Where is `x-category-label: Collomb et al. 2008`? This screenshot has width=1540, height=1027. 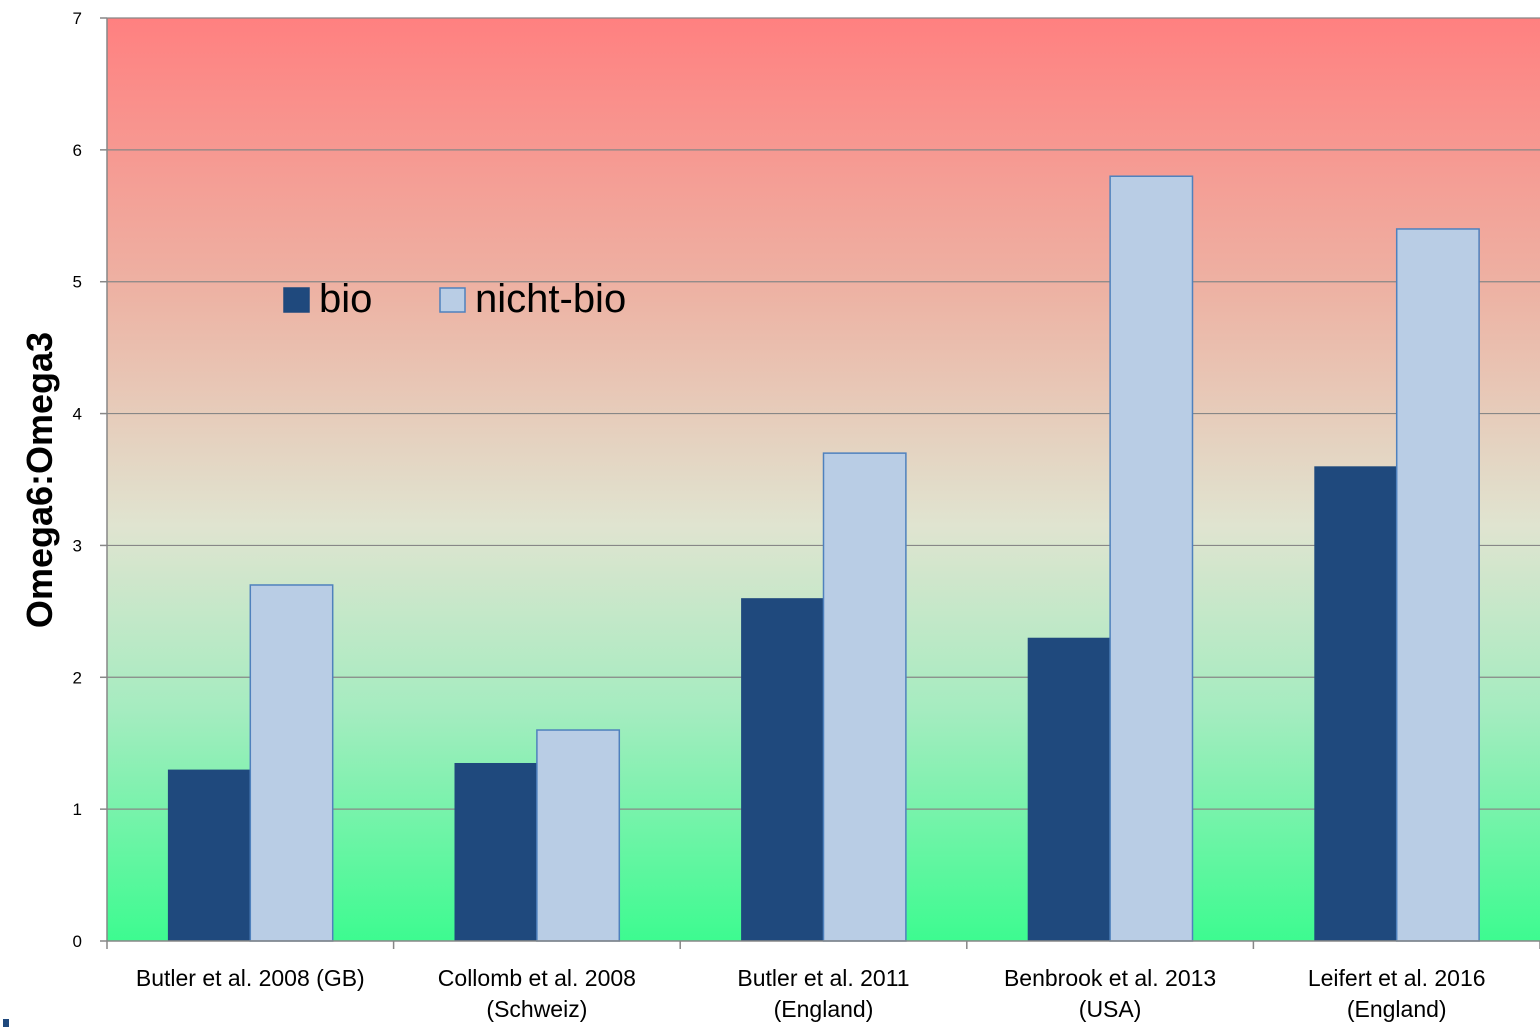
x-category-label: Collomb et al. 2008 is located at coordinates (537, 978).